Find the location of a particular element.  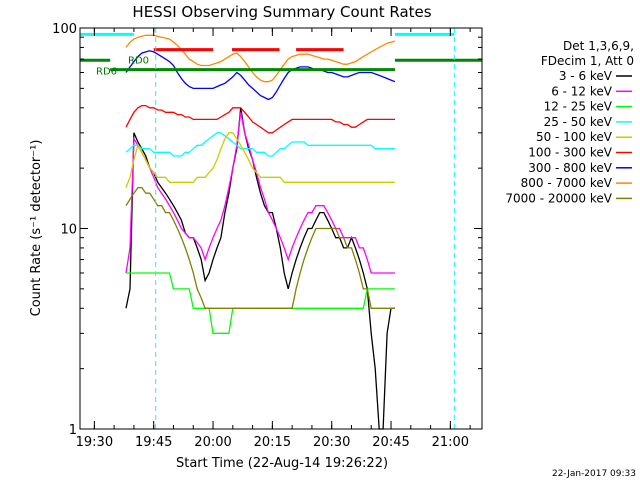

x-tick-label: 20:30 is located at coordinates (331, 442).